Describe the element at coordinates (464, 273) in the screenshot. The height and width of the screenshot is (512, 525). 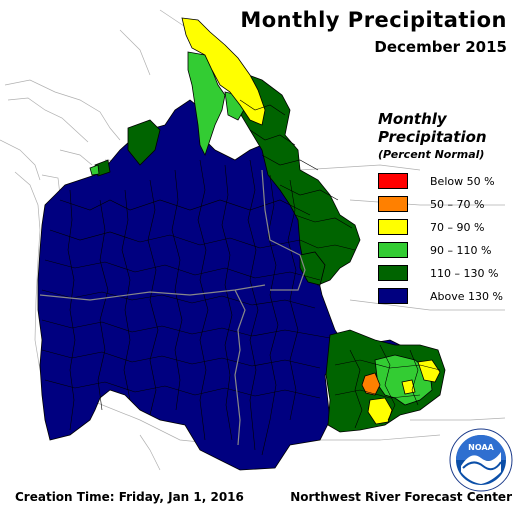
I see `legend-label: 110 – 130 %` at that location.